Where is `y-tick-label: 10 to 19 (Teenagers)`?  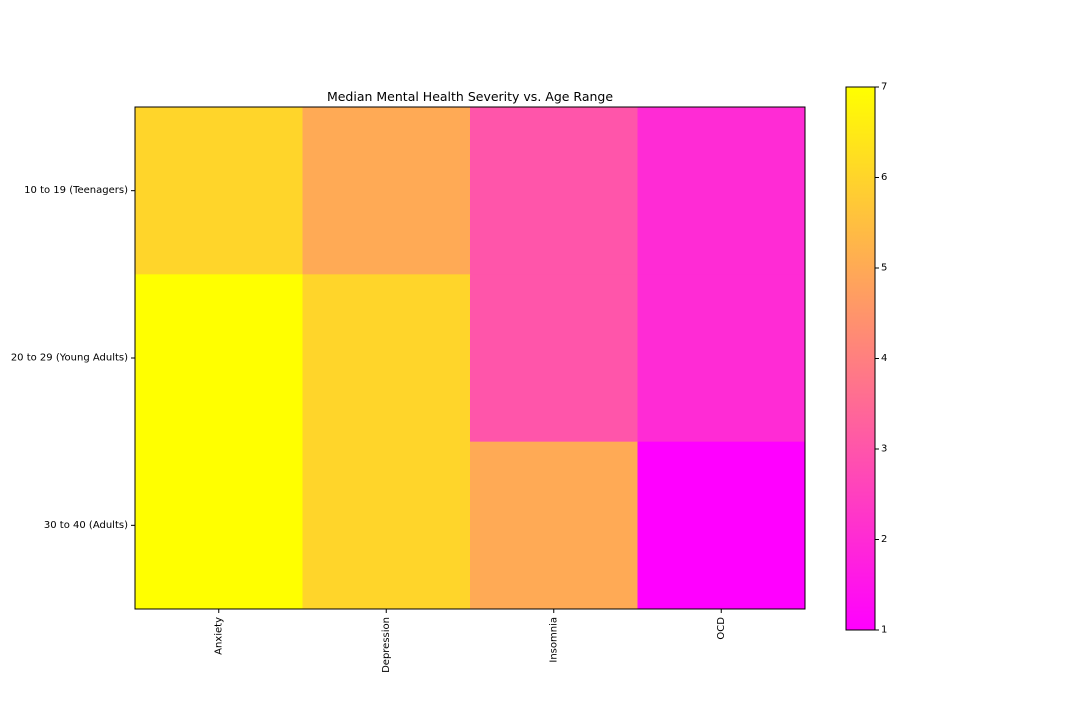
y-tick-label: 10 to 19 (Teenagers) is located at coordinates (76, 190).